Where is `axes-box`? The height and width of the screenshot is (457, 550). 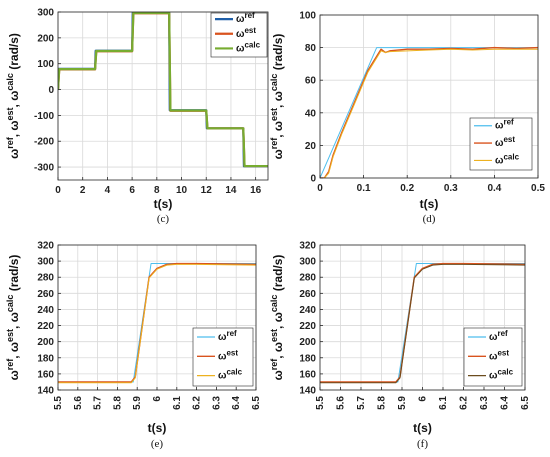
axes-box is located at coordinates (163, 96).